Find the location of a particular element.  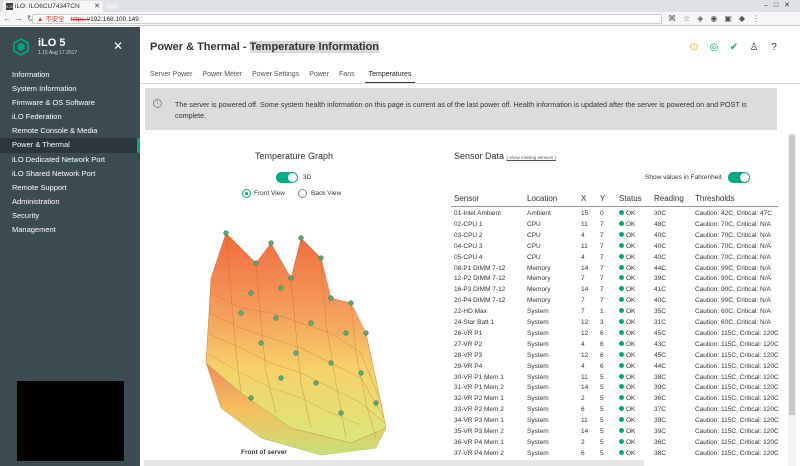

sidebar-item-power-thermal: Power & Thermal is located at coordinates (70, 145).